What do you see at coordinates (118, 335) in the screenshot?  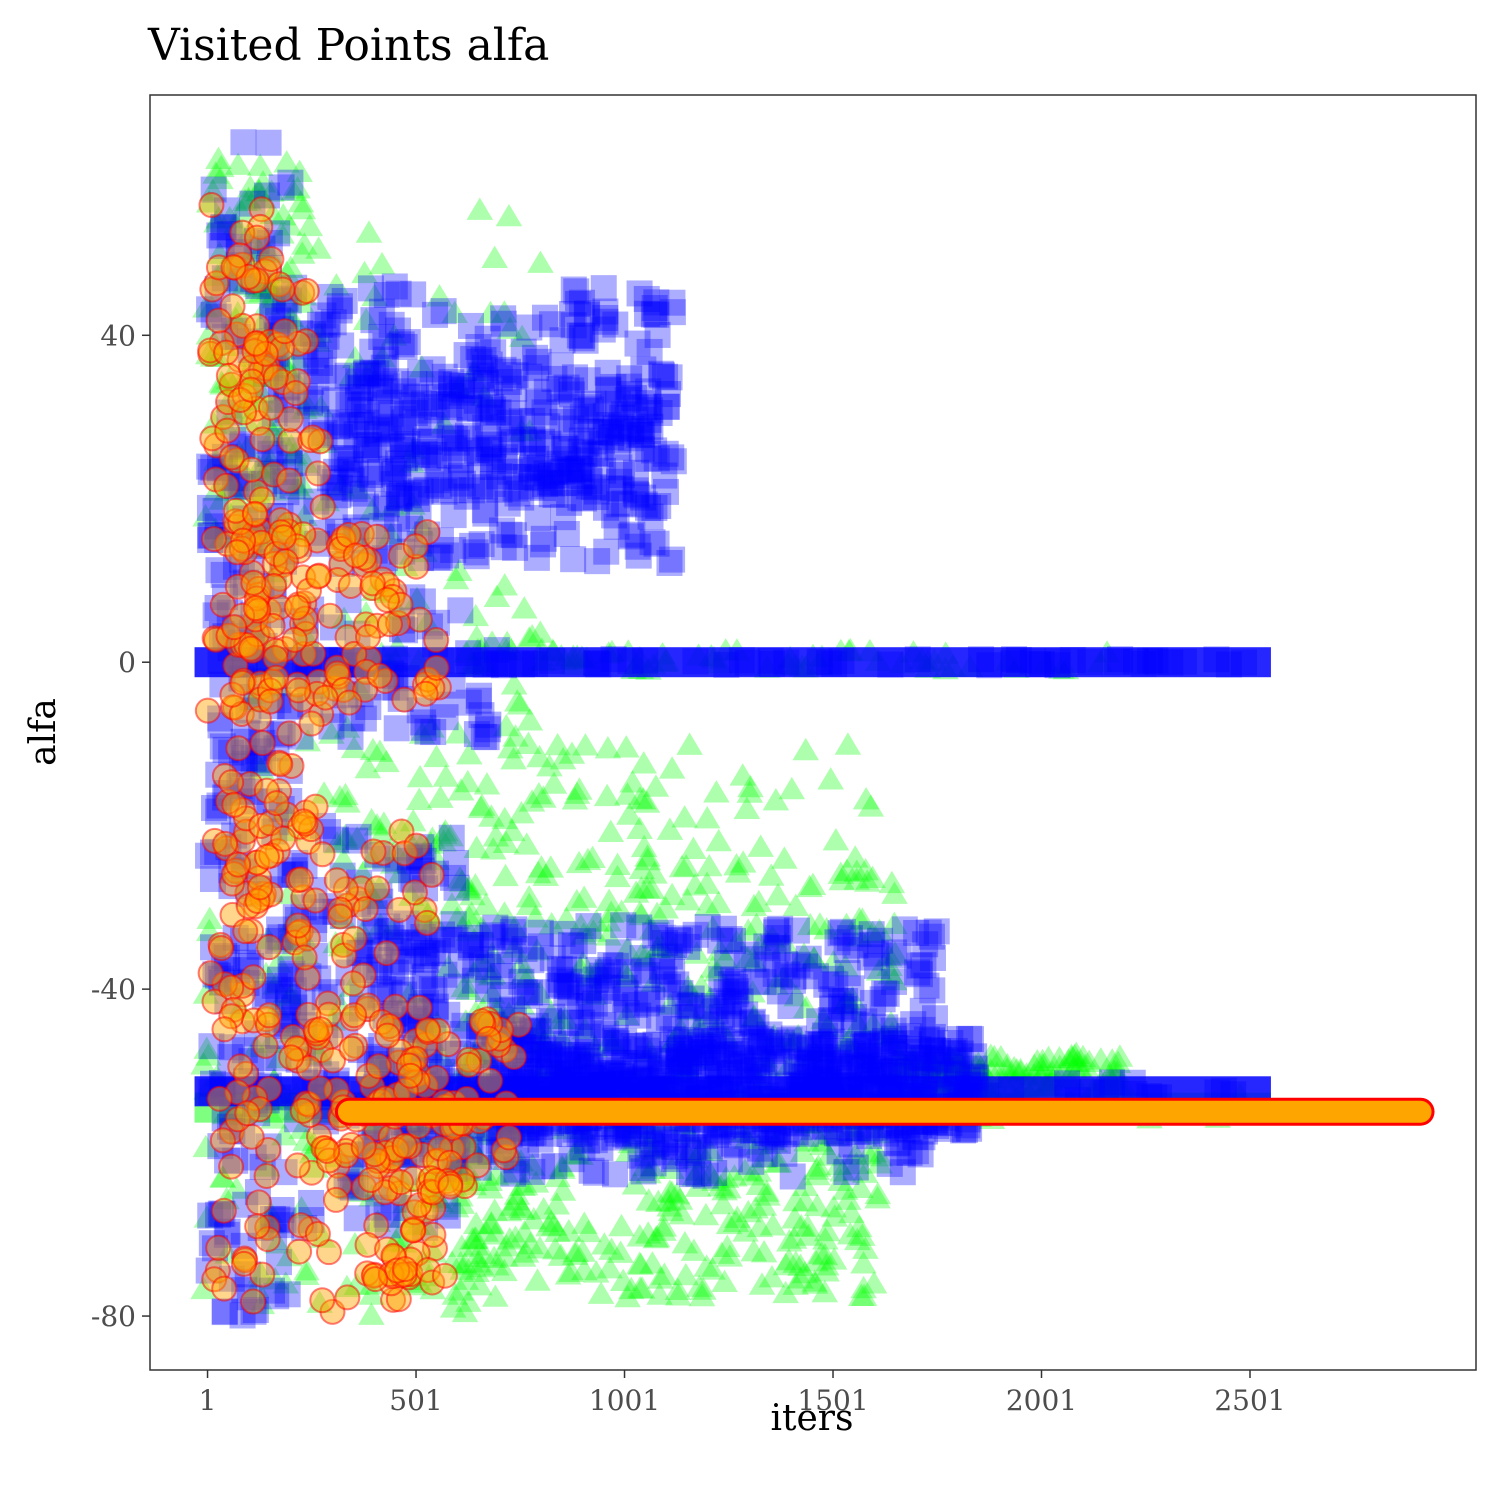 I see `y-tick-label: 40` at bounding box center [118, 335].